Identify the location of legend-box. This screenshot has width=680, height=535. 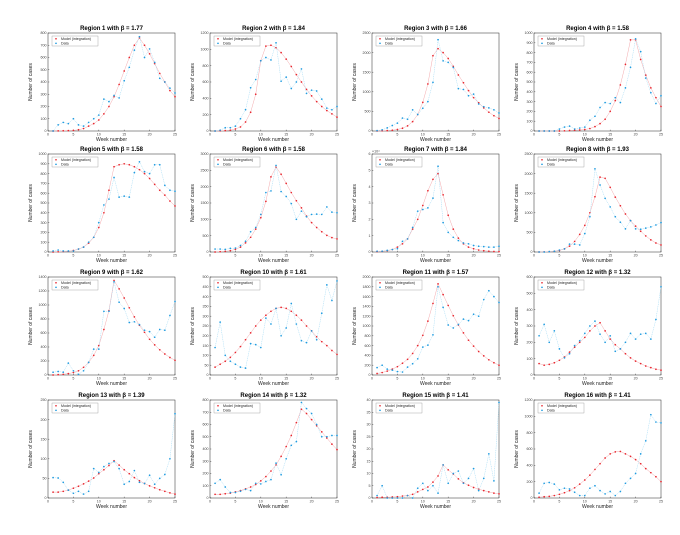
(75, 41).